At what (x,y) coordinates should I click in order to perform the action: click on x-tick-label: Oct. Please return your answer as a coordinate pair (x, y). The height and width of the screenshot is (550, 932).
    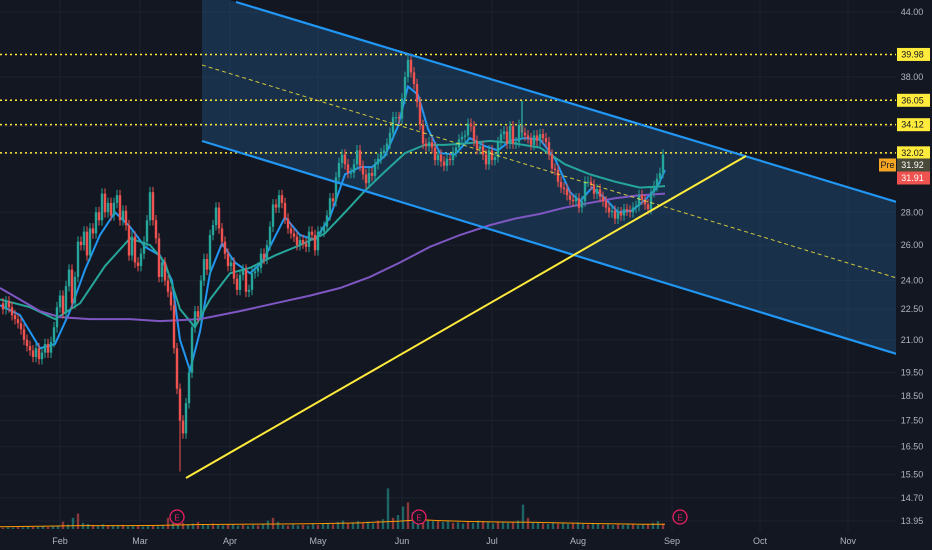
    Looking at the image, I should click on (760, 541).